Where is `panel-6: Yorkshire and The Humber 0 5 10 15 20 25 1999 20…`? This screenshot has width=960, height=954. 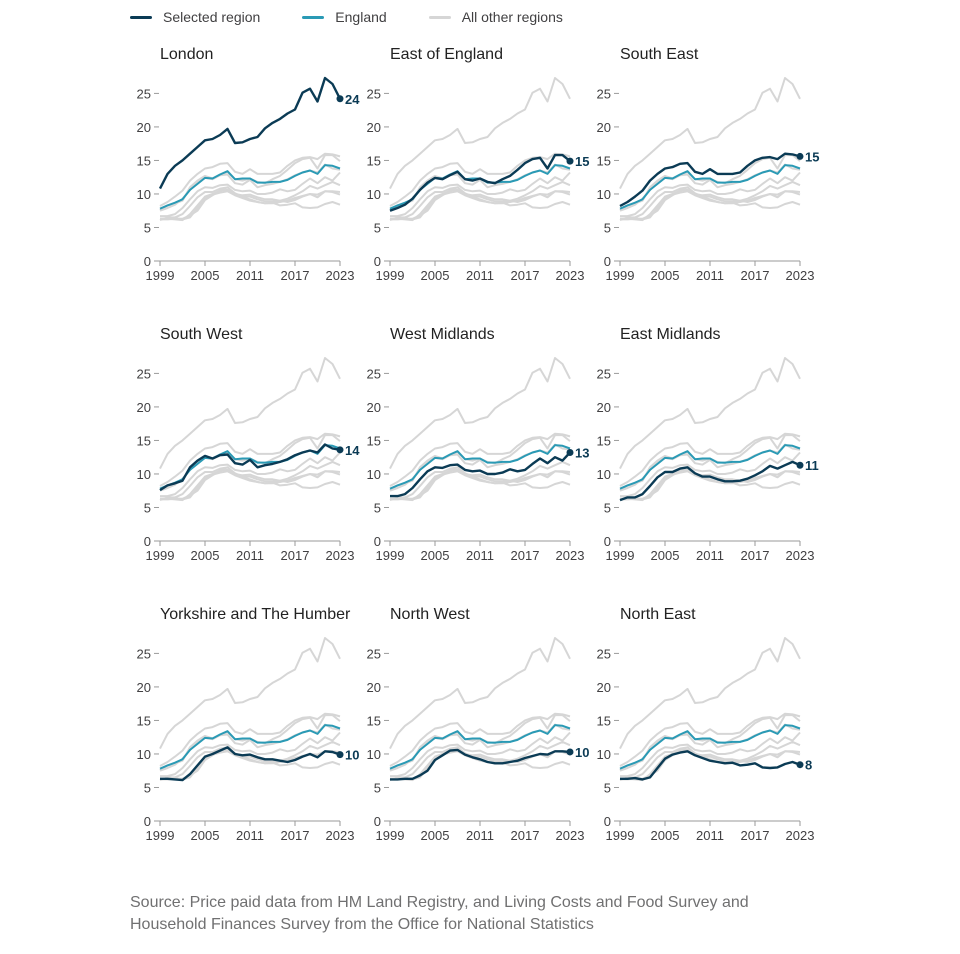
panel-6: Yorkshire and The Humber 0 5 10 15 20 25 1999 20… is located at coordinates (248, 724).